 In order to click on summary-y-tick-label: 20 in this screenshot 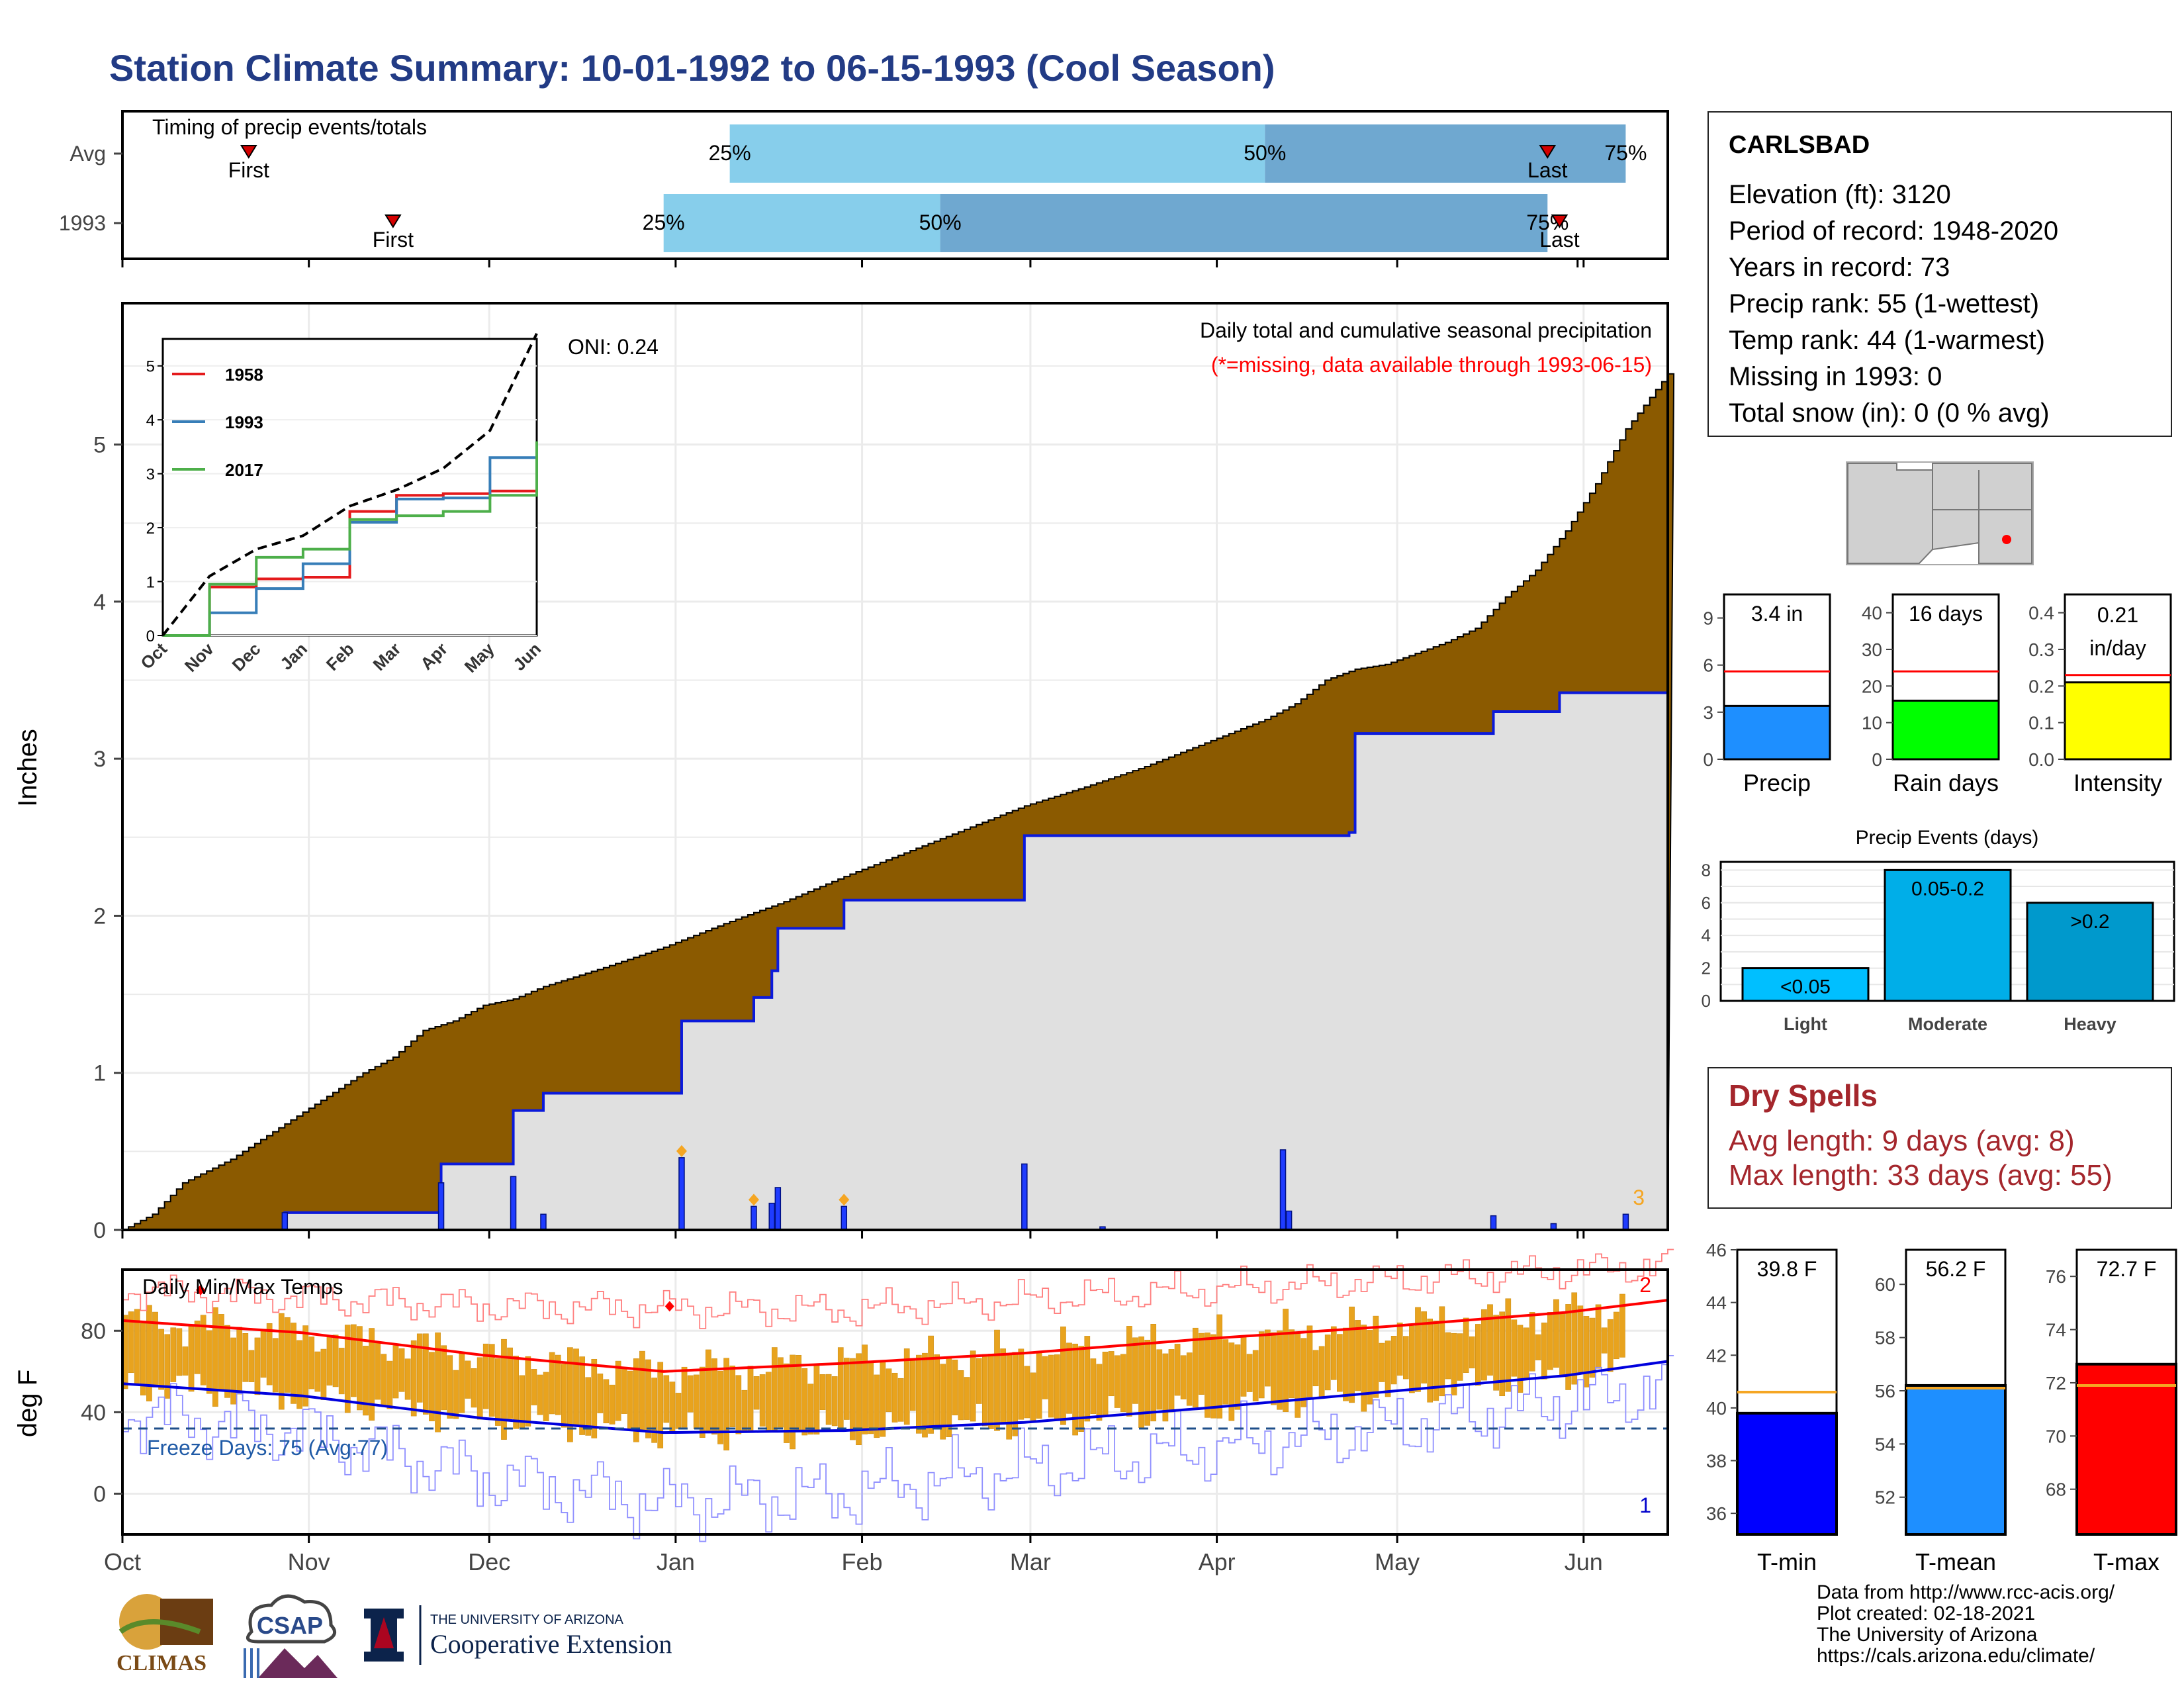, I will do `click(1872, 686)`.